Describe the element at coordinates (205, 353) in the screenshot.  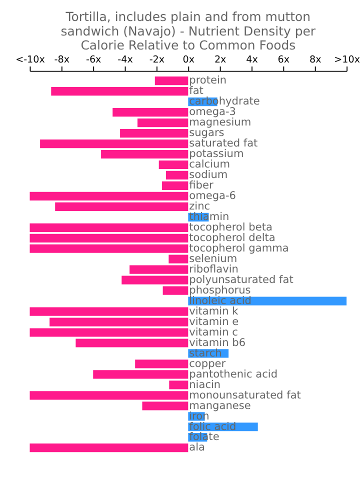
I see `y-tick-label: starch` at that location.